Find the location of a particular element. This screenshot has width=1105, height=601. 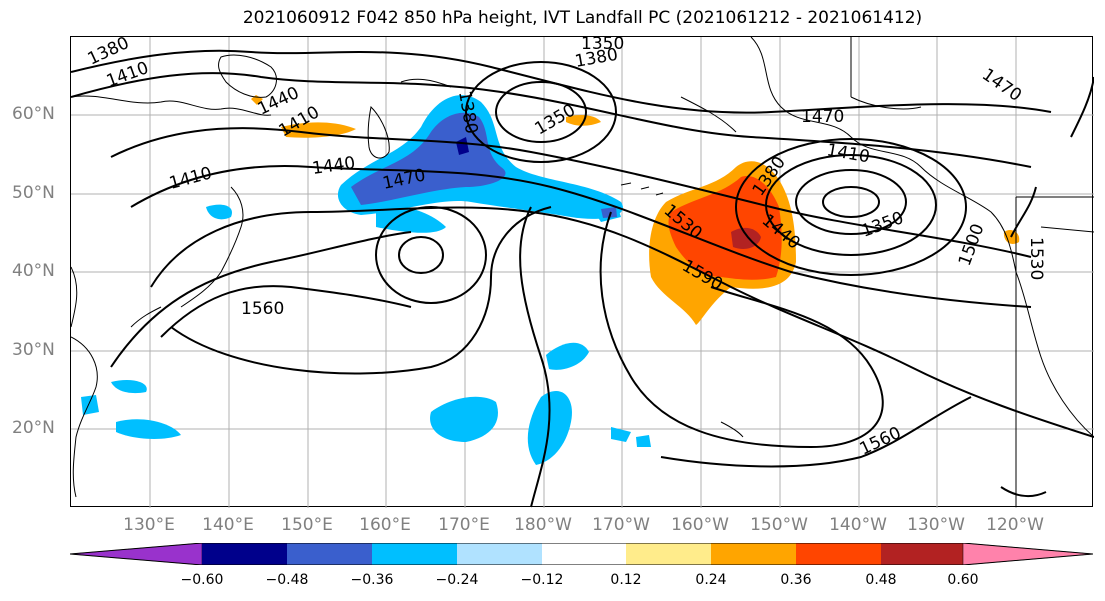

colorbar-tick: −0.24 is located at coordinates (457, 580).